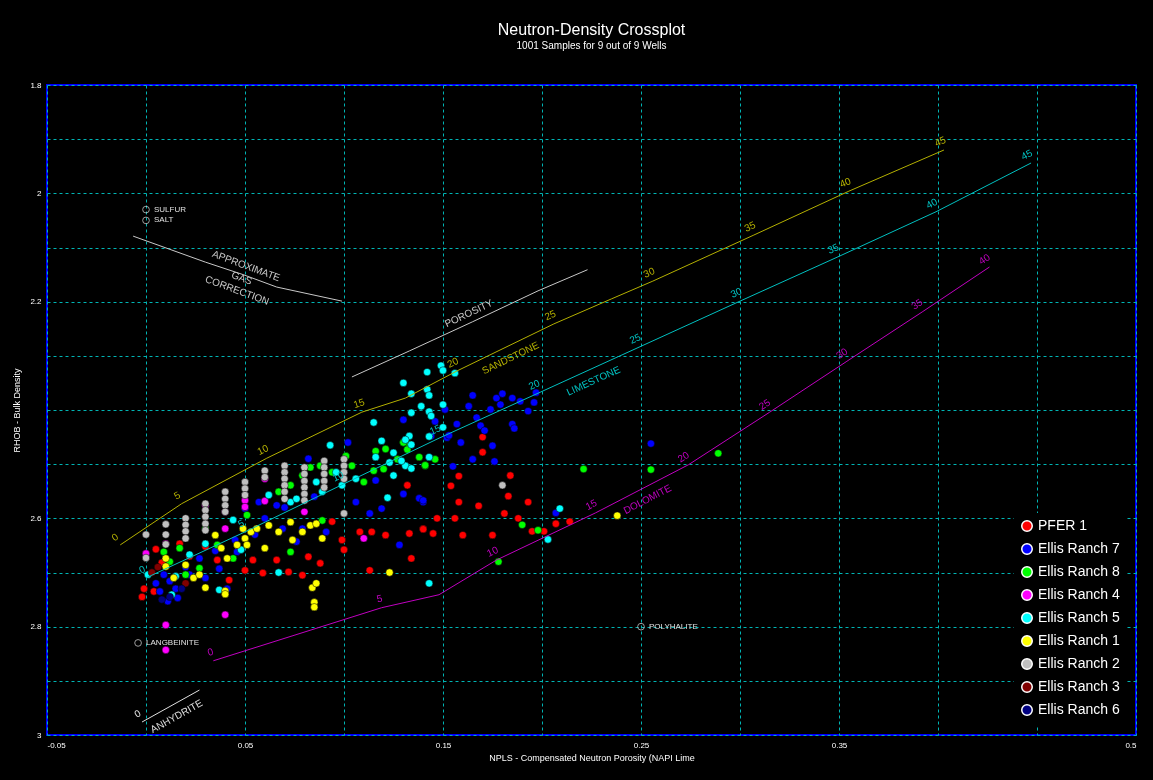 The height and width of the screenshot is (780, 1153). What do you see at coordinates (1131, 745) in the screenshot?
I see `x-tick-label: 0.5` at bounding box center [1131, 745].